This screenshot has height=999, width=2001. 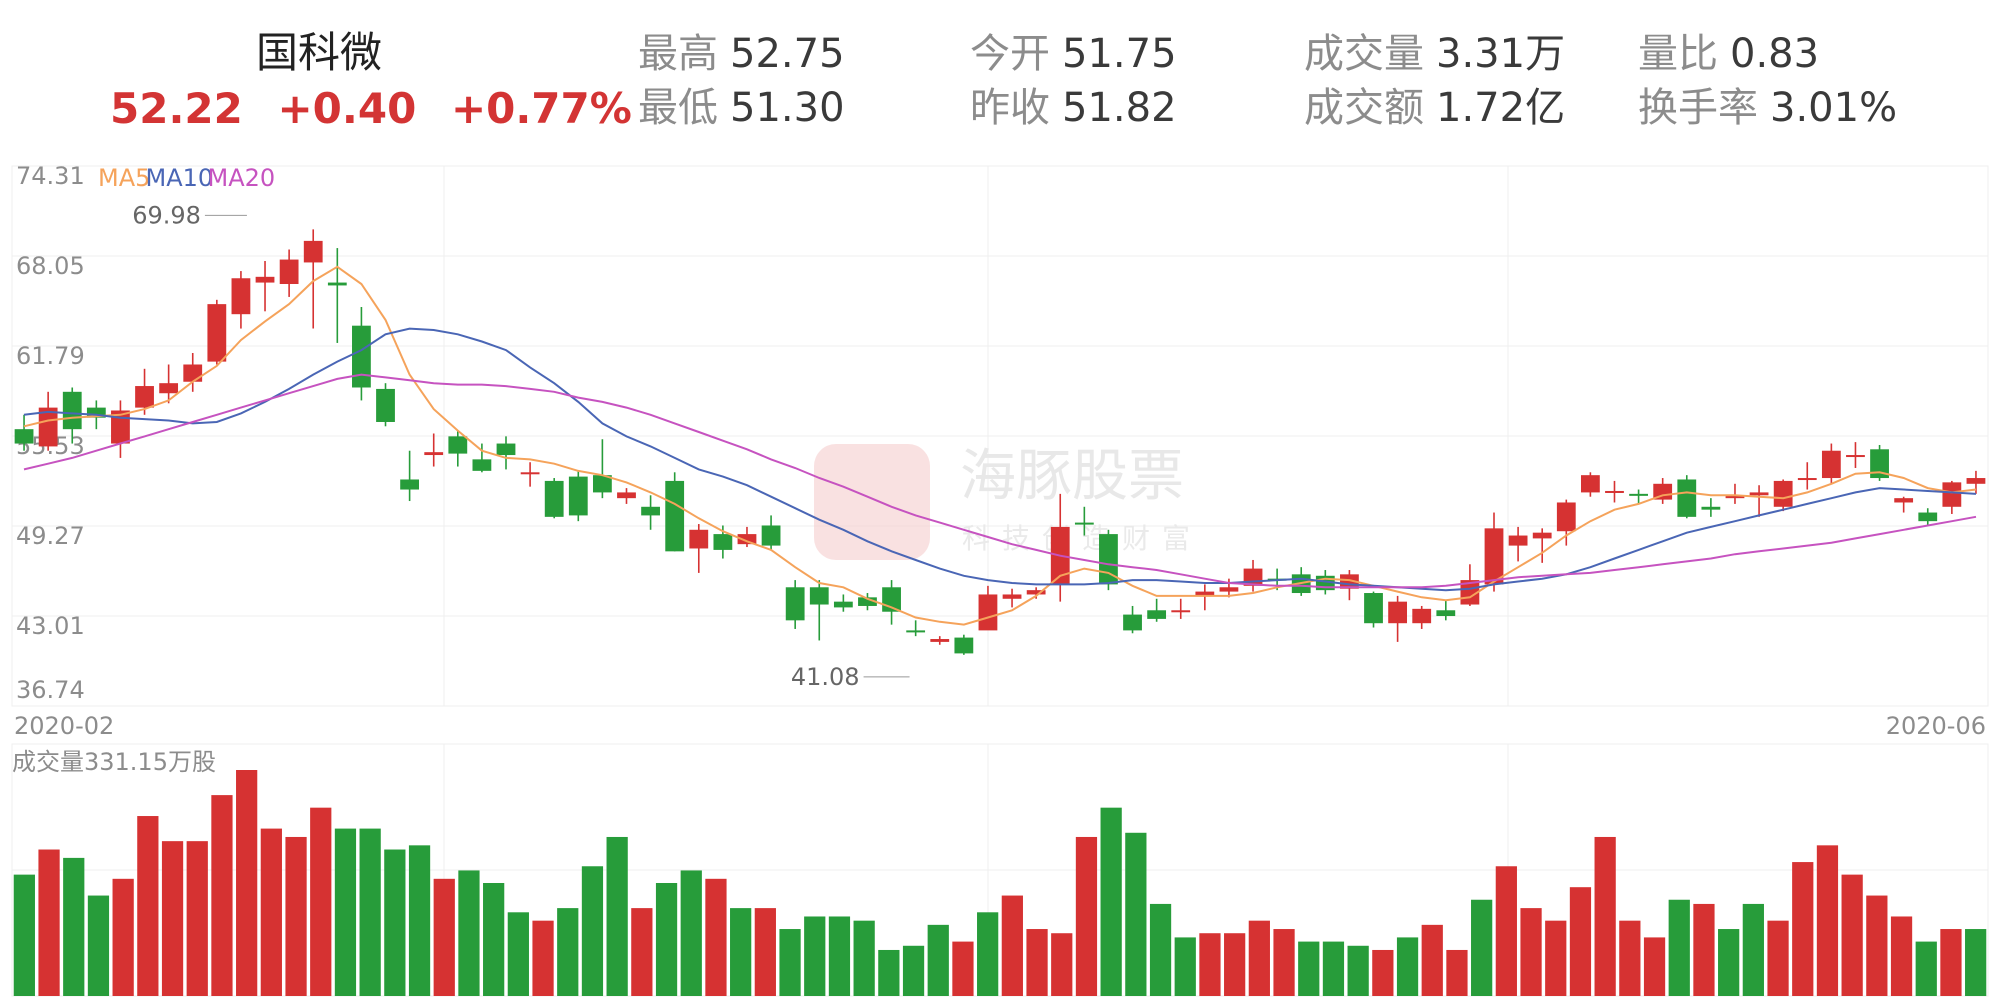 I want to click on y-tick-label: 61.79, so click(x=50, y=356).